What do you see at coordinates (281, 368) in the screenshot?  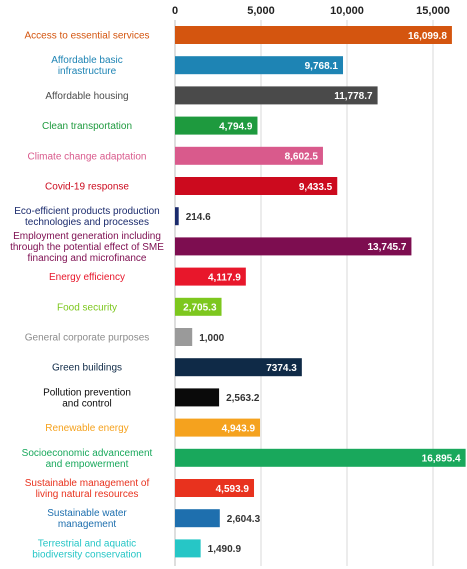 I see `value-label: 7374.3` at bounding box center [281, 368].